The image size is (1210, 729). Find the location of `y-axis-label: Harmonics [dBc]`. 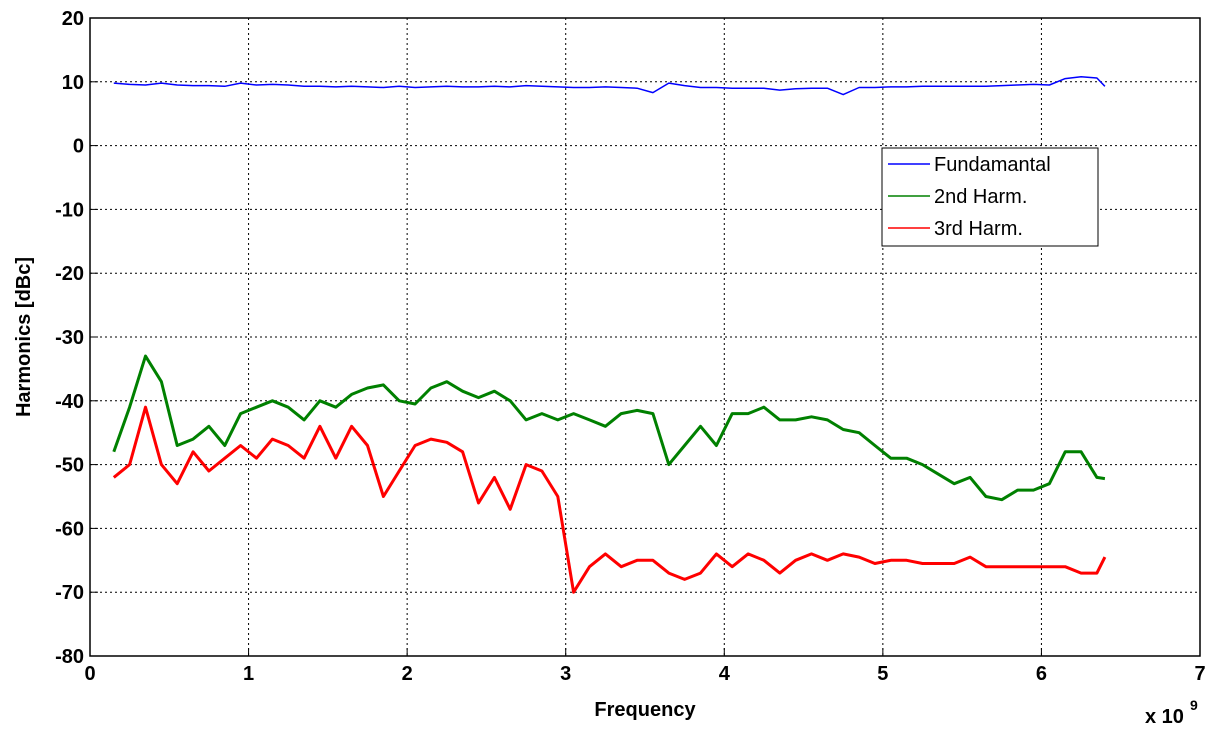

y-axis-label: Harmonics [dBc] is located at coordinates (24, 337).